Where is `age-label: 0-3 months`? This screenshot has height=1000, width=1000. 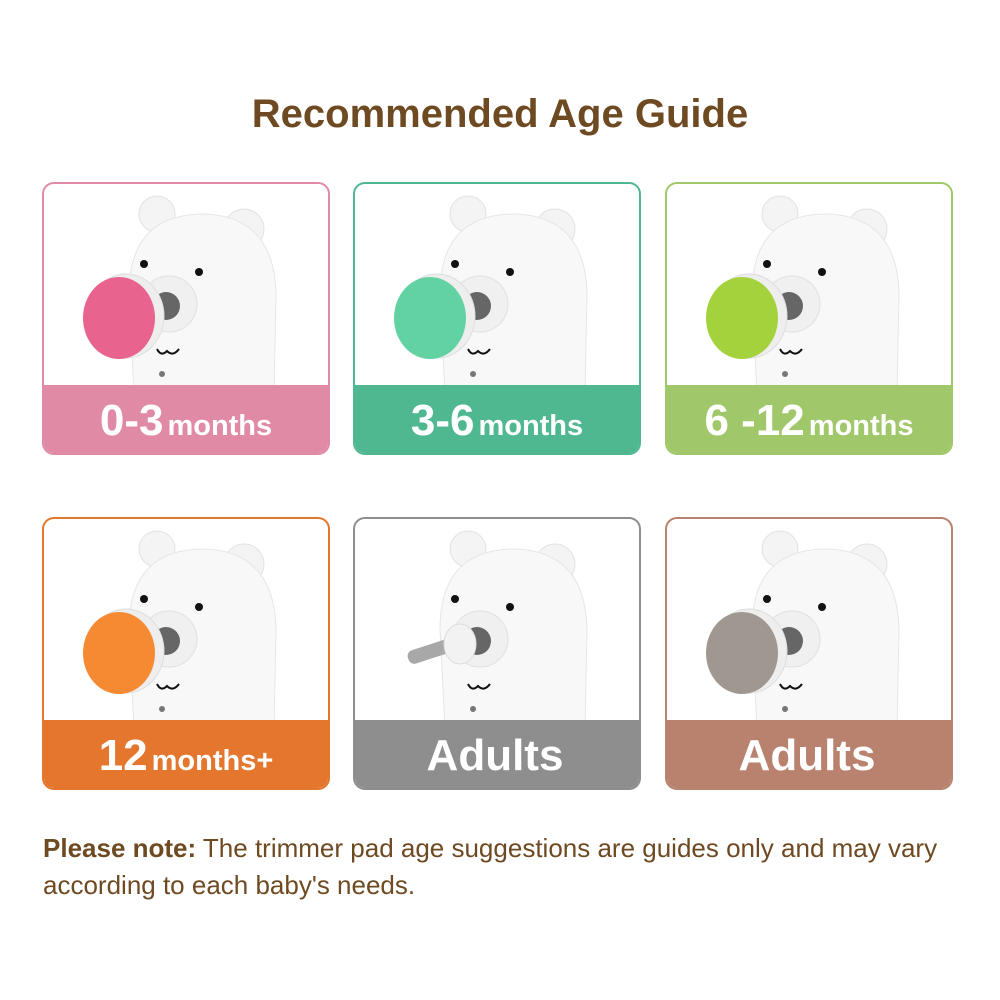 age-label: 0-3 months is located at coordinates (186, 419).